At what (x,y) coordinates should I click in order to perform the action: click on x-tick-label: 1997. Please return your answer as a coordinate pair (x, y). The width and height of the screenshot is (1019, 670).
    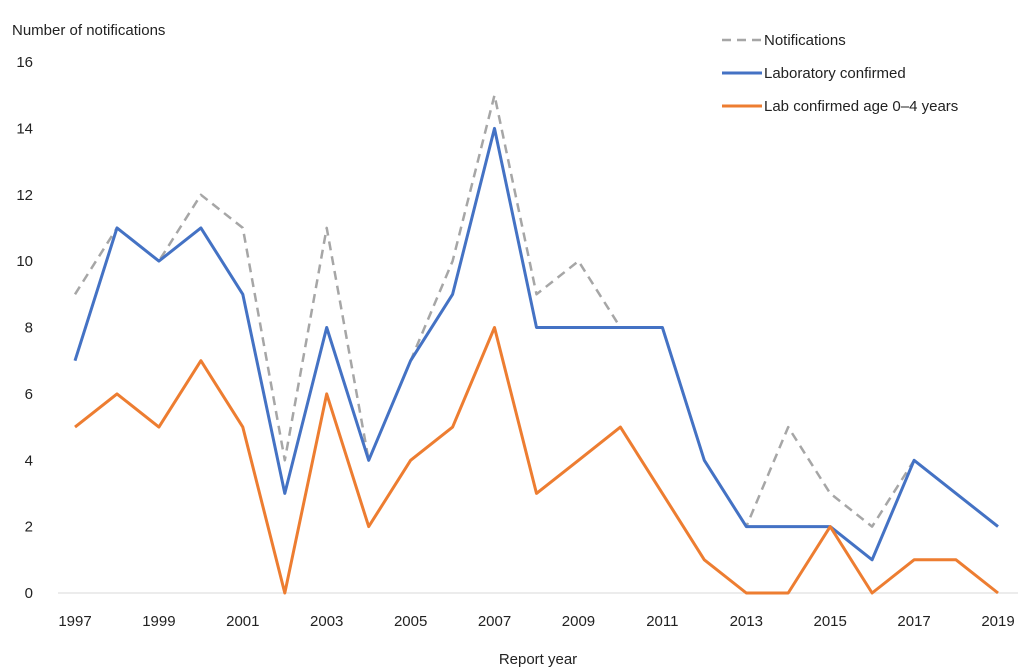
    Looking at the image, I should click on (74, 621).